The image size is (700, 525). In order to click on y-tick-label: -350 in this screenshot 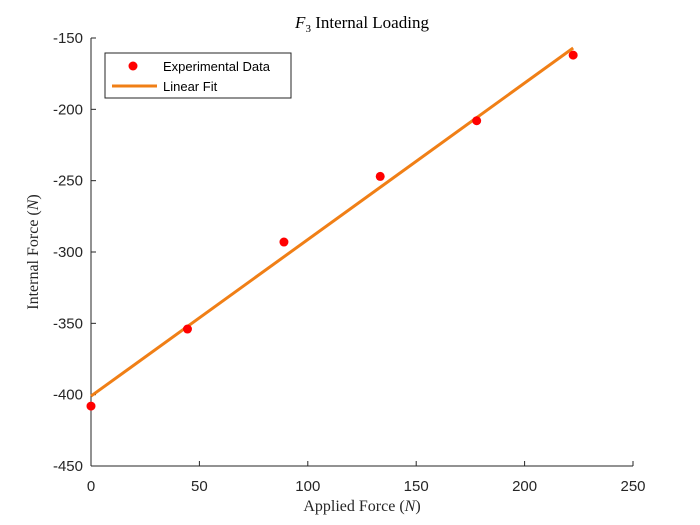, I will do `click(68, 323)`.